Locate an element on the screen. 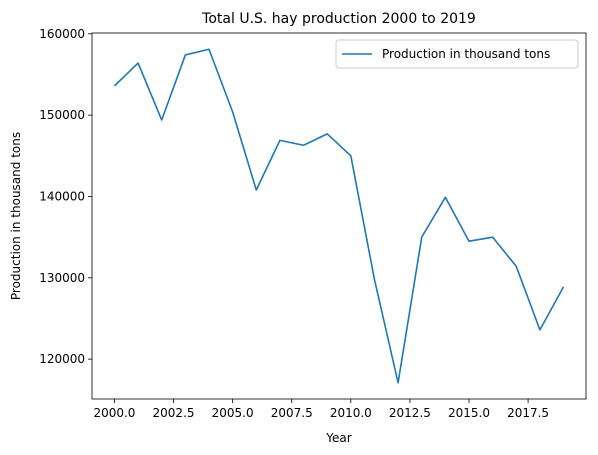  legend-label: Production in thousand tons is located at coordinates (466, 54).